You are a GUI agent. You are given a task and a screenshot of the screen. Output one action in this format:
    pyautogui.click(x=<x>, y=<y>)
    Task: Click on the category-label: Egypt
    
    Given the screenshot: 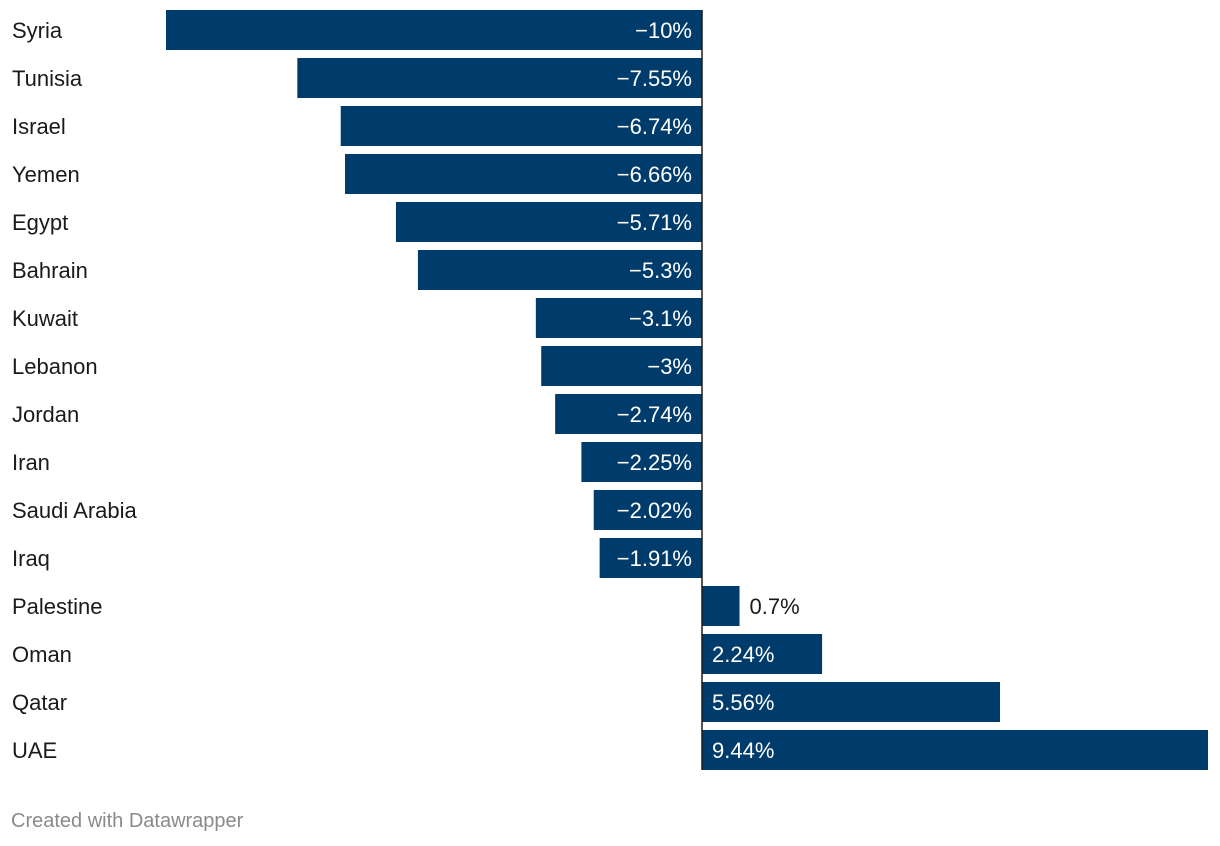 What is the action you would take?
    pyautogui.click(x=40, y=222)
    